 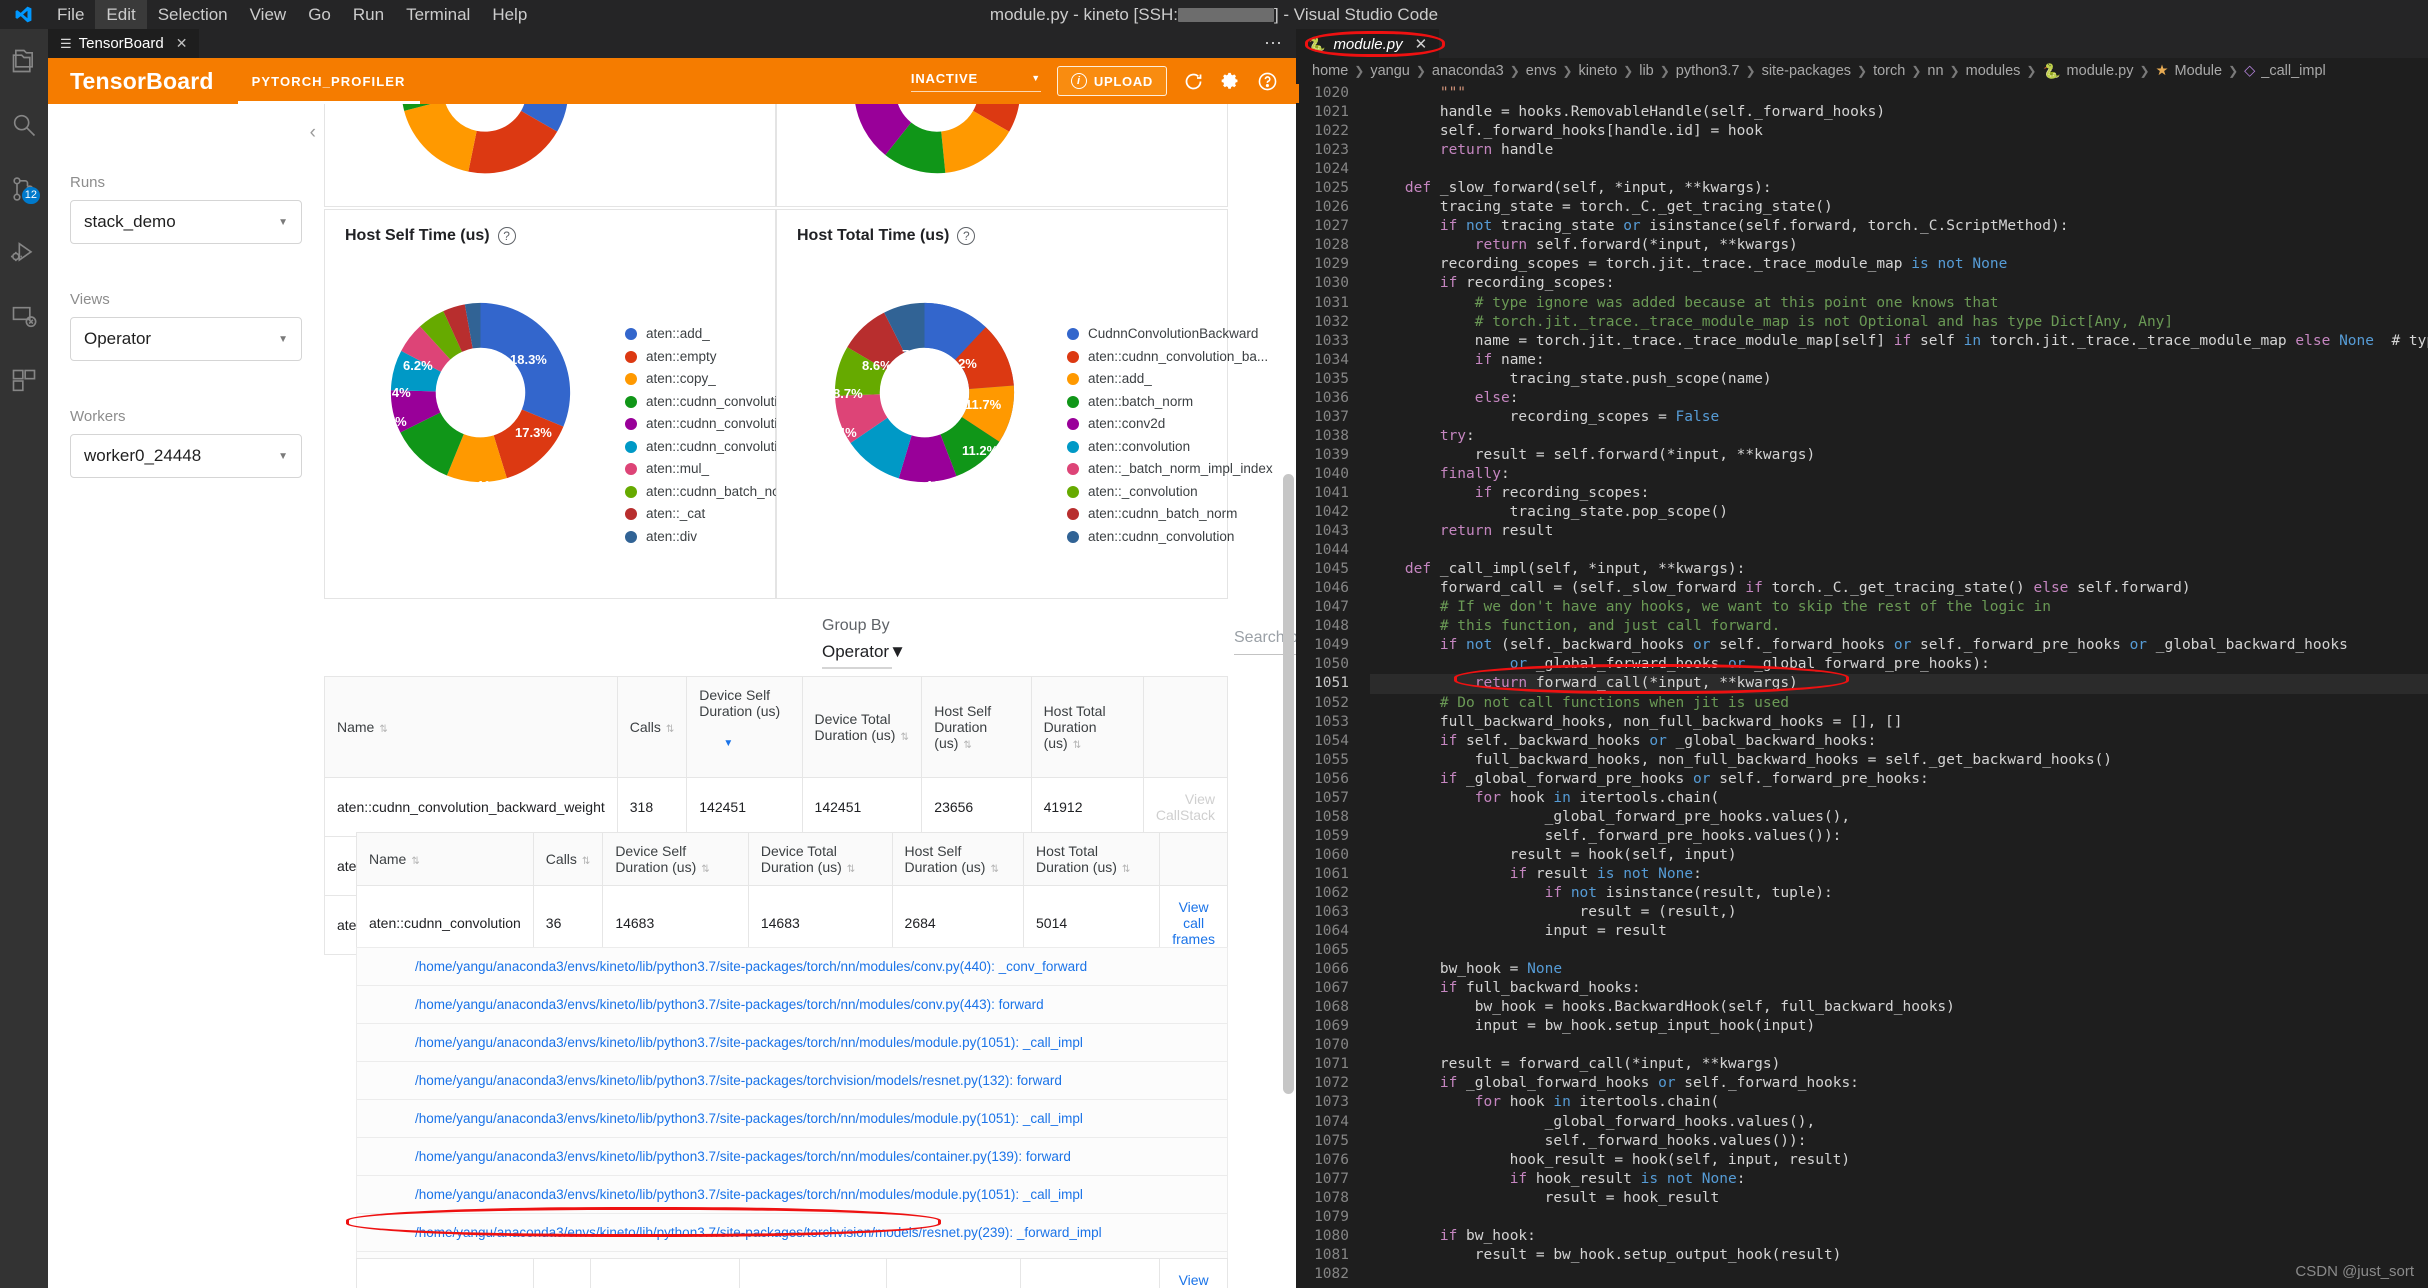 I want to click on breadcrumb-item: lib, so click(x=1646, y=71).